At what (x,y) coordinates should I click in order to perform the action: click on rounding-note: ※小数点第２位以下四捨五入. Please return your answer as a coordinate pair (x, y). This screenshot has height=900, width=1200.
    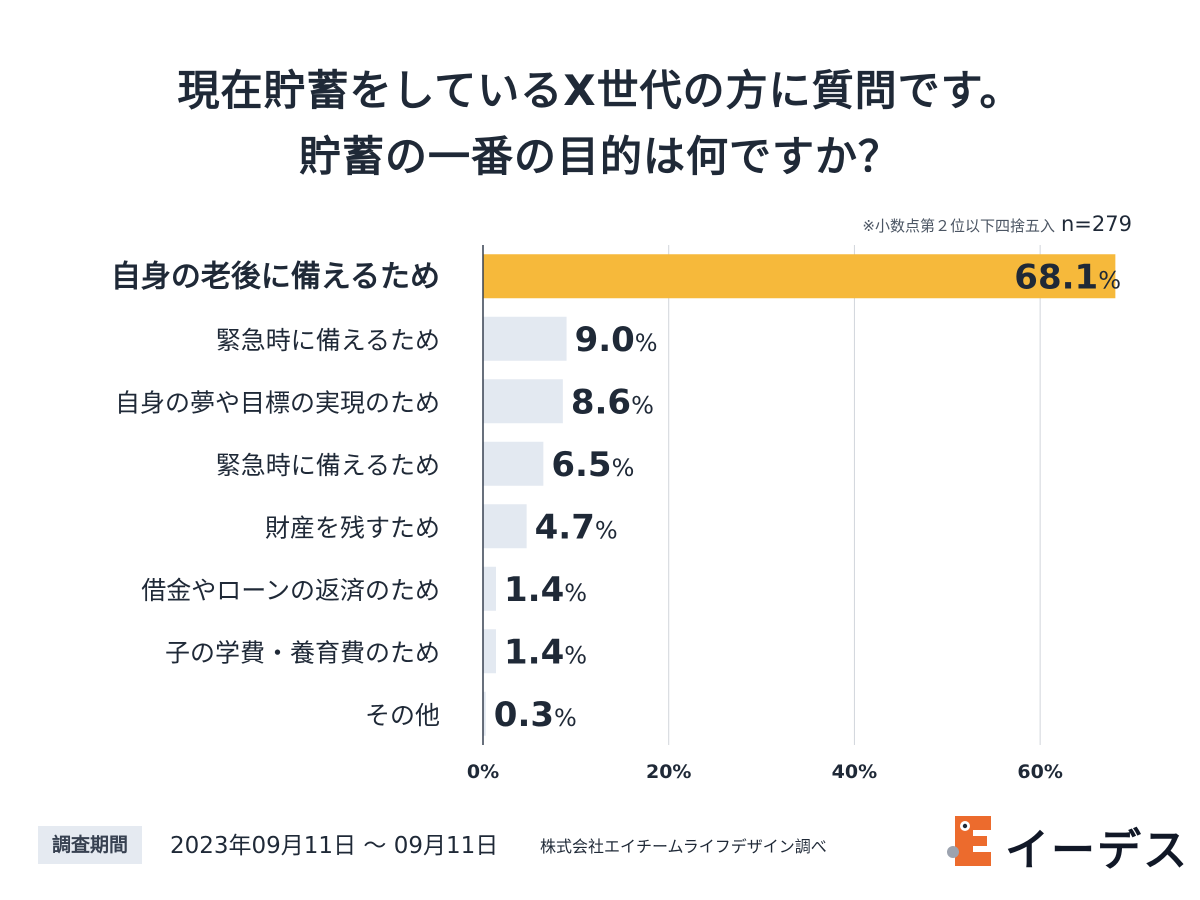
    Looking at the image, I should click on (958, 226).